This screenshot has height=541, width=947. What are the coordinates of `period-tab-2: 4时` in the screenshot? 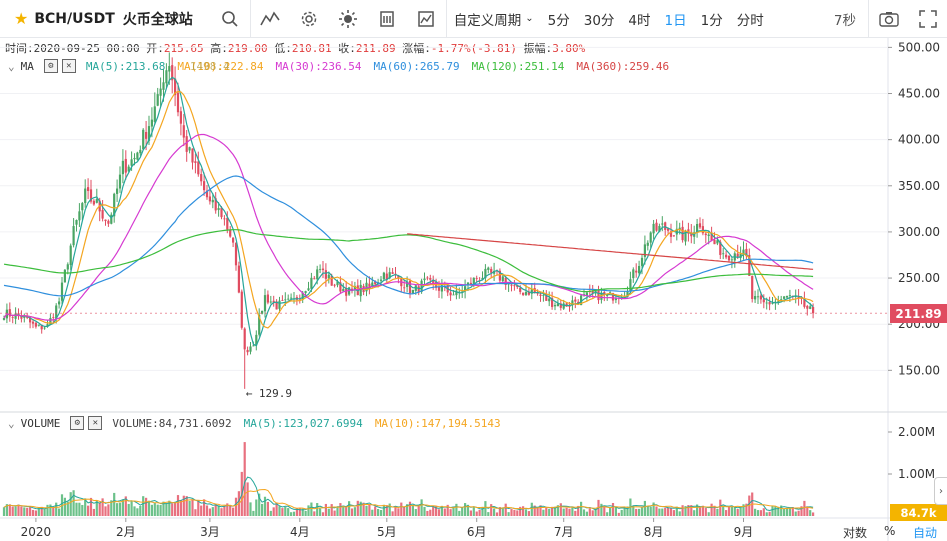 It's located at (639, 20).